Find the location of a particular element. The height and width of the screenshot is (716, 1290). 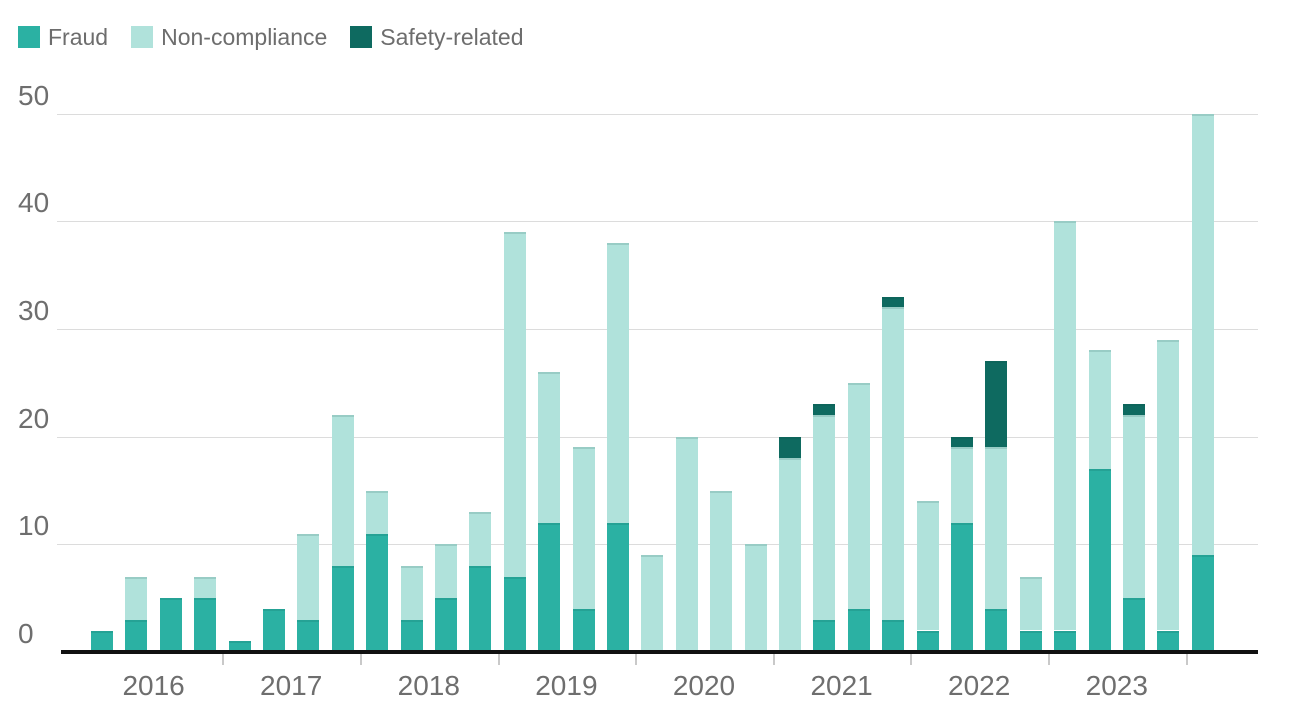

y-axis-tick-label: 10 is located at coordinates (34, 526).